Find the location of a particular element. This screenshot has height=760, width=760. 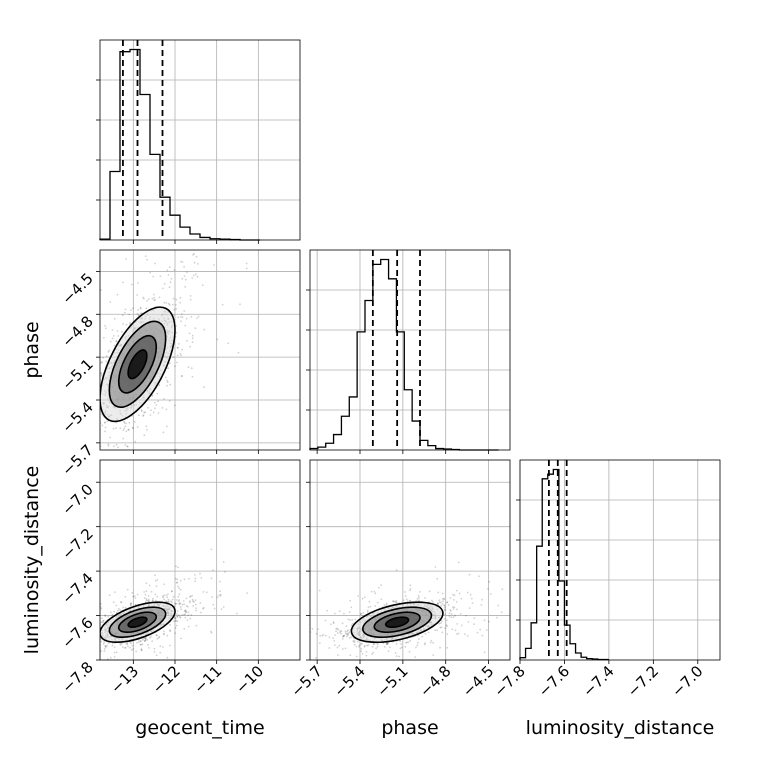

density-contour is located at coordinates (397, 622).